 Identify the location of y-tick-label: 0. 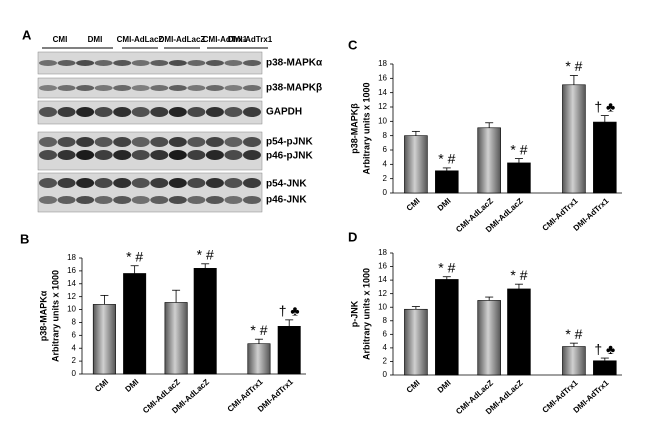
(385, 374).